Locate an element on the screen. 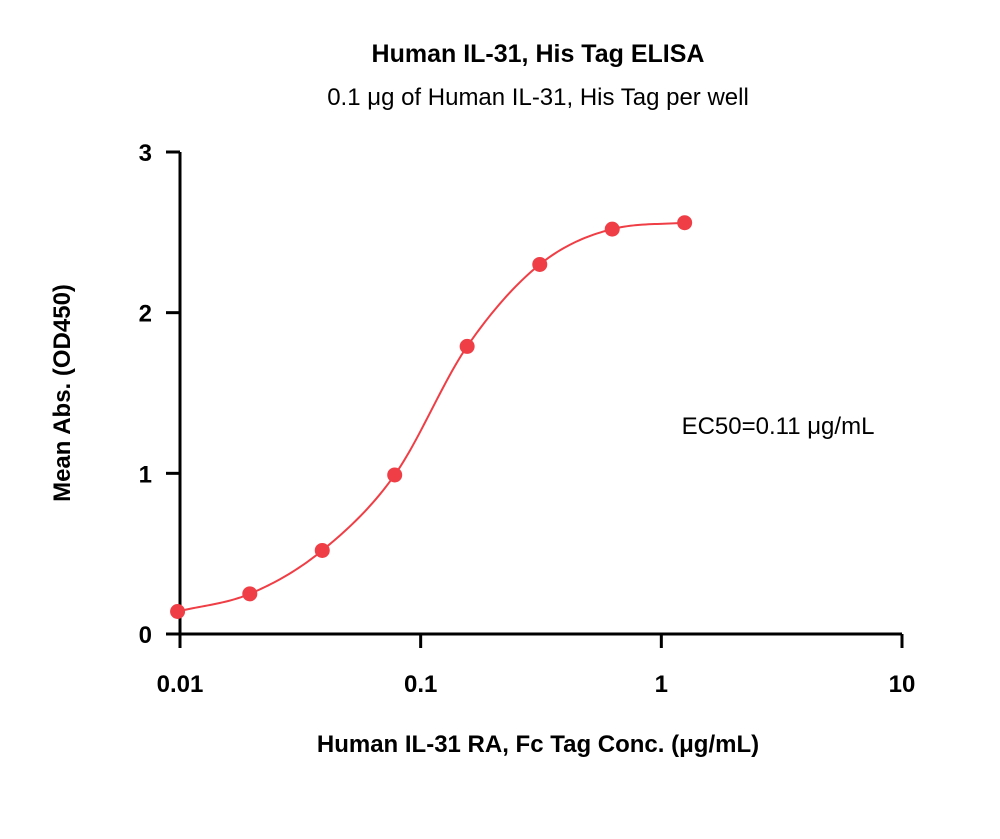  x-tick-label: 0.1 is located at coordinates (420, 684).